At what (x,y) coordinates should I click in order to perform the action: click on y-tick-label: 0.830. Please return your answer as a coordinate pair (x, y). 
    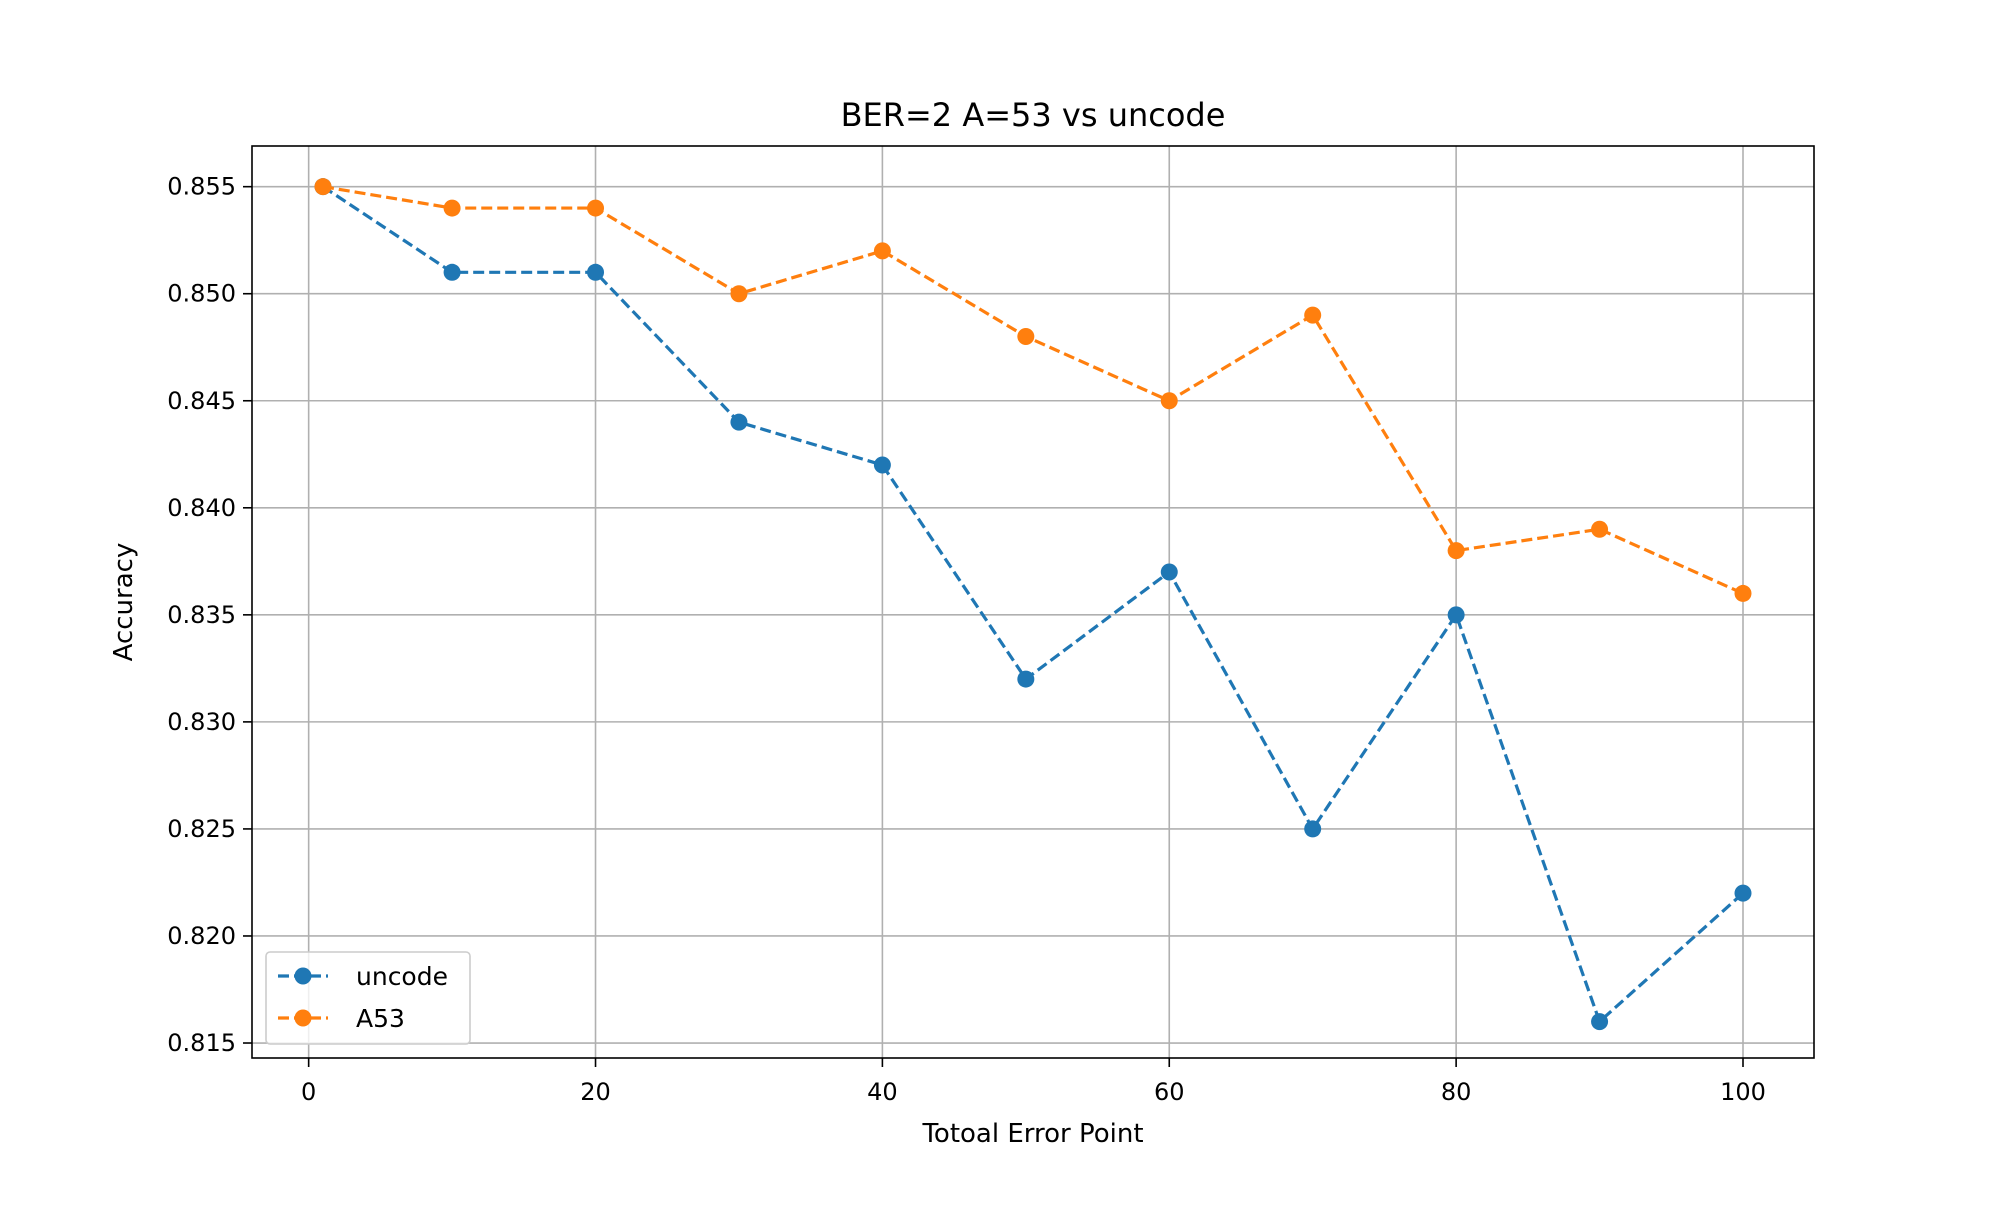
    Looking at the image, I should click on (201, 722).